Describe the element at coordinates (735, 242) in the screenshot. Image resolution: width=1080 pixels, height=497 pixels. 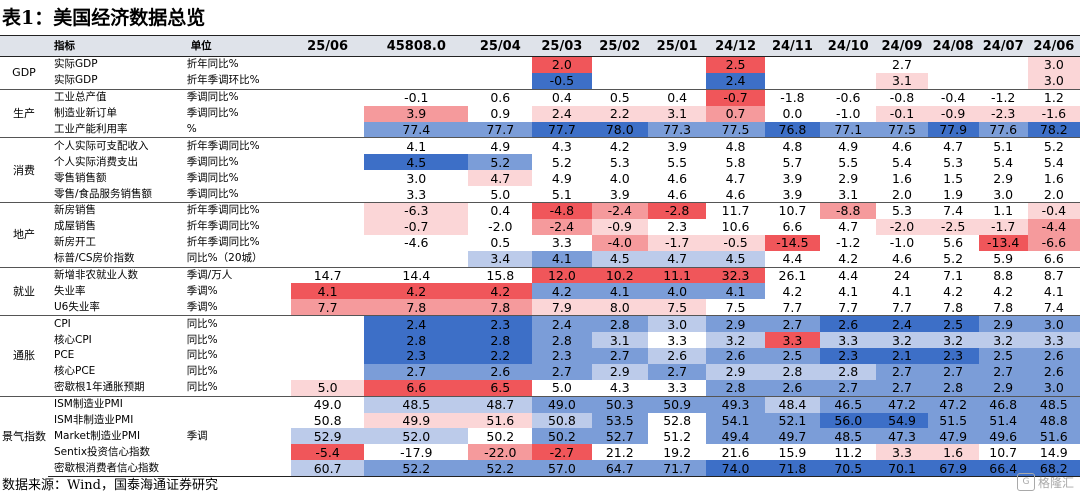
I see `value-cell: -0.5` at that location.